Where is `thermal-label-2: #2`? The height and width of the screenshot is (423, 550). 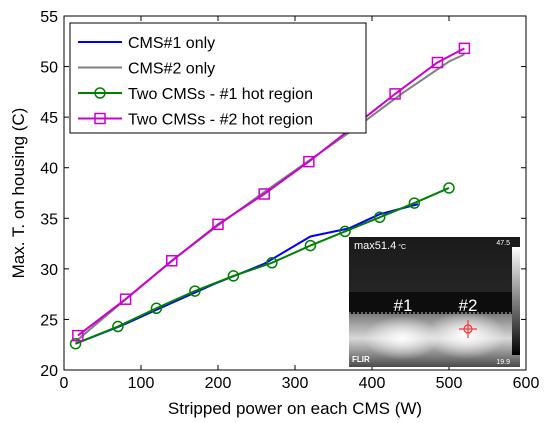
thermal-label-2: #2 is located at coordinates (468, 305).